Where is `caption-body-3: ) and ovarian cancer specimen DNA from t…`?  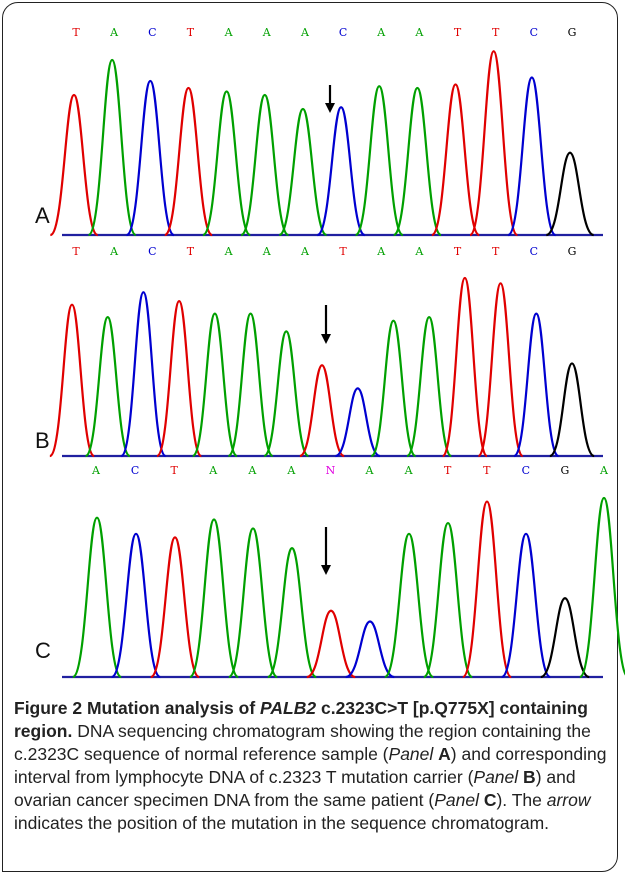
caption-body-3: ) and ovarian cancer specimen DNA from t… is located at coordinates (295, 788).